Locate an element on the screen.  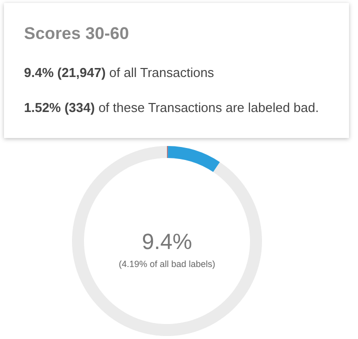
text: 9.4% is located at coordinates (167, 241).